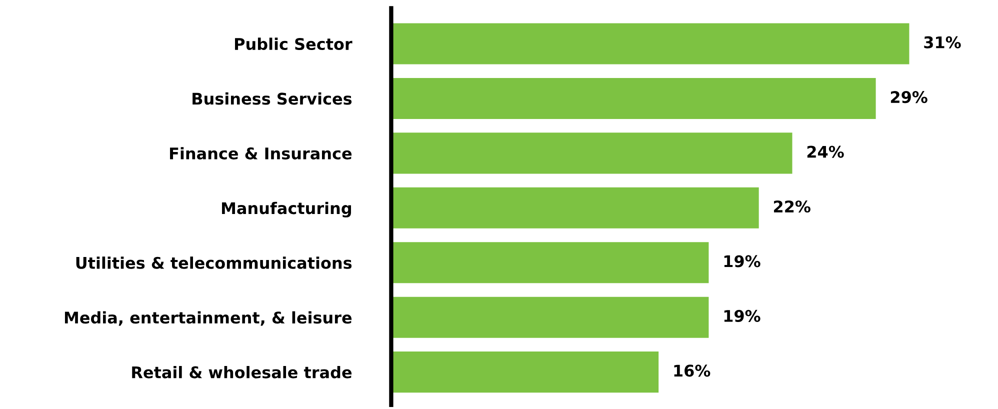 The image size is (998, 409). Describe the element at coordinates (261, 153) in the screenshot. I see `y-tick-label: Finance & Insurance` at that location.